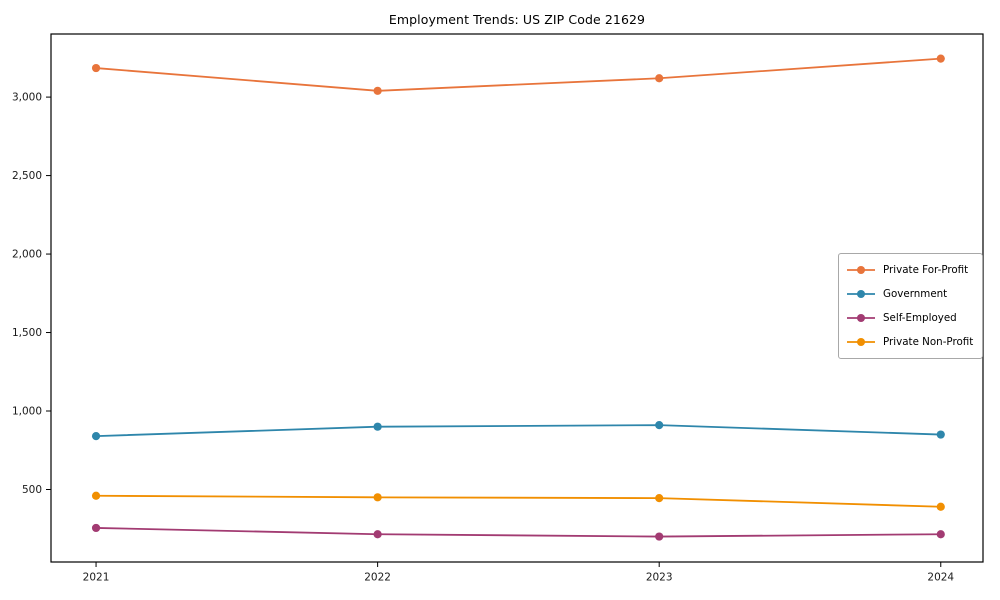 The height and width of the screenshot is (600, 1000). What do you see at coordinates (27, 255) in the screenshot?
I see `y-tick-label: 2,000` at bounding box center [27, 255].